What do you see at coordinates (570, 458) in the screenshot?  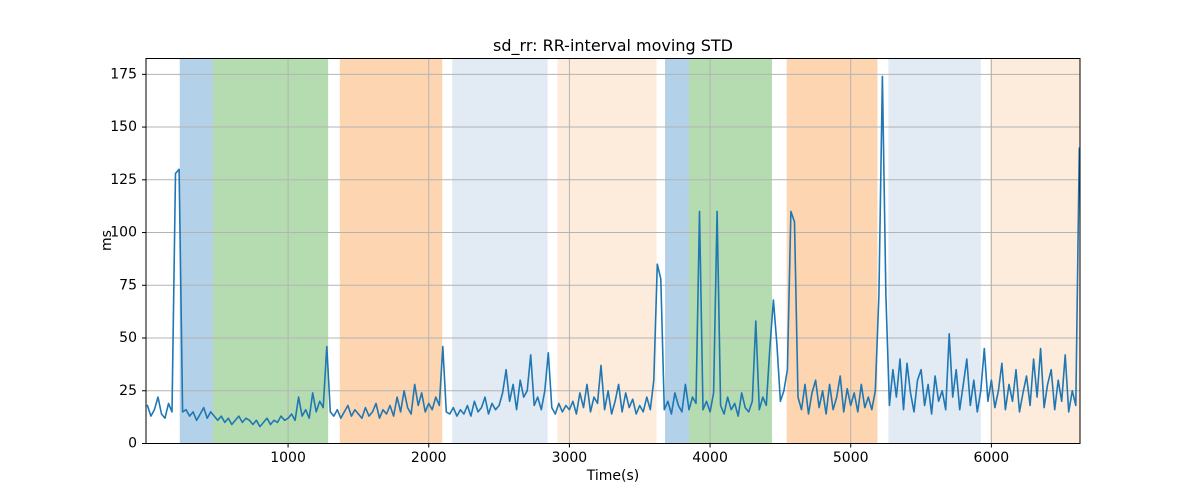 I see `x-tick-label: 3000` at bounding box center [570, 458].